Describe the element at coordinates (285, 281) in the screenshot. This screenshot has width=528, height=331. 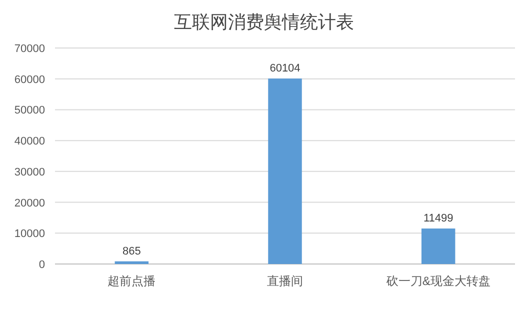
I see `x-tick-label: 直播间` at that location.